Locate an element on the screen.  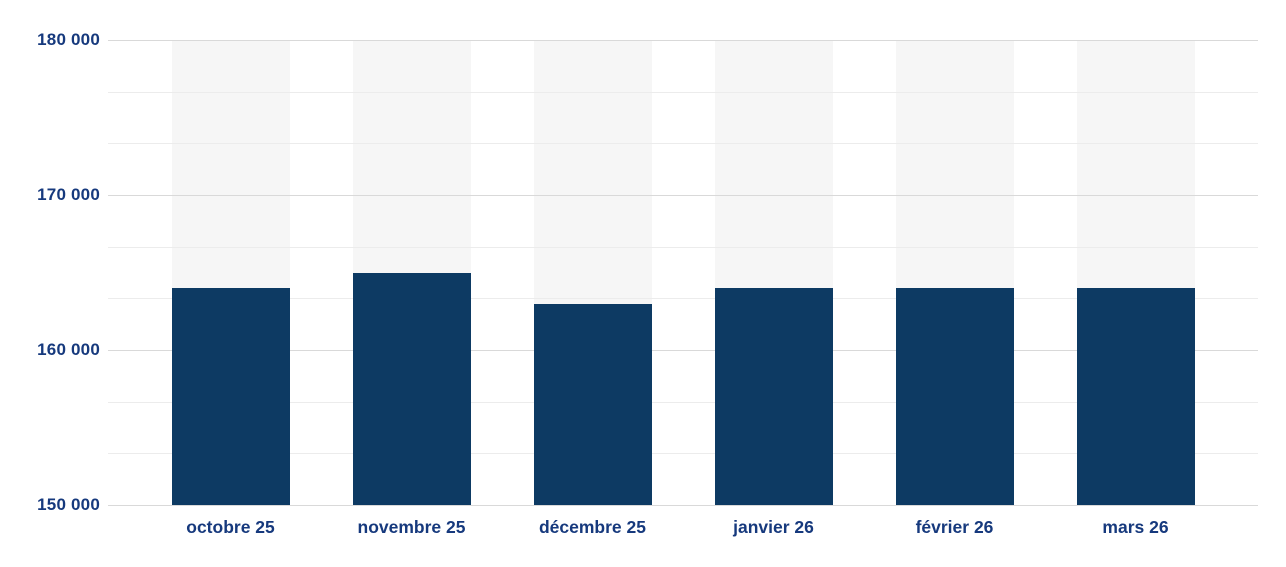
x-axis-tick-label: janvier 26 is located at coordinates (773, 527).